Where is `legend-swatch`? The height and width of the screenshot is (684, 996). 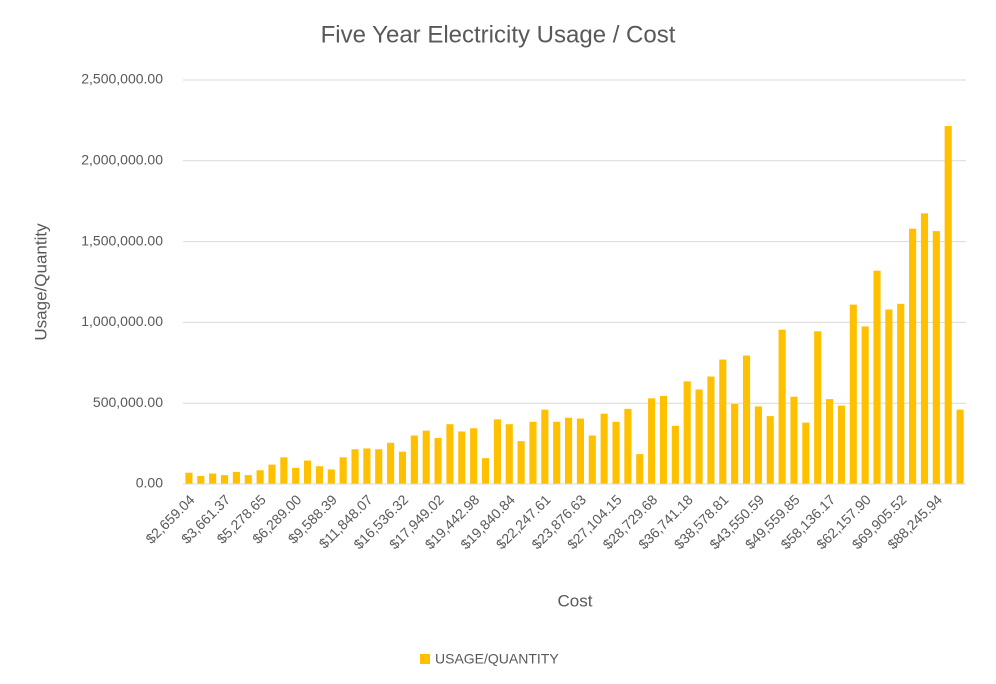 legend-swatch is located at coordinates (425, 659).